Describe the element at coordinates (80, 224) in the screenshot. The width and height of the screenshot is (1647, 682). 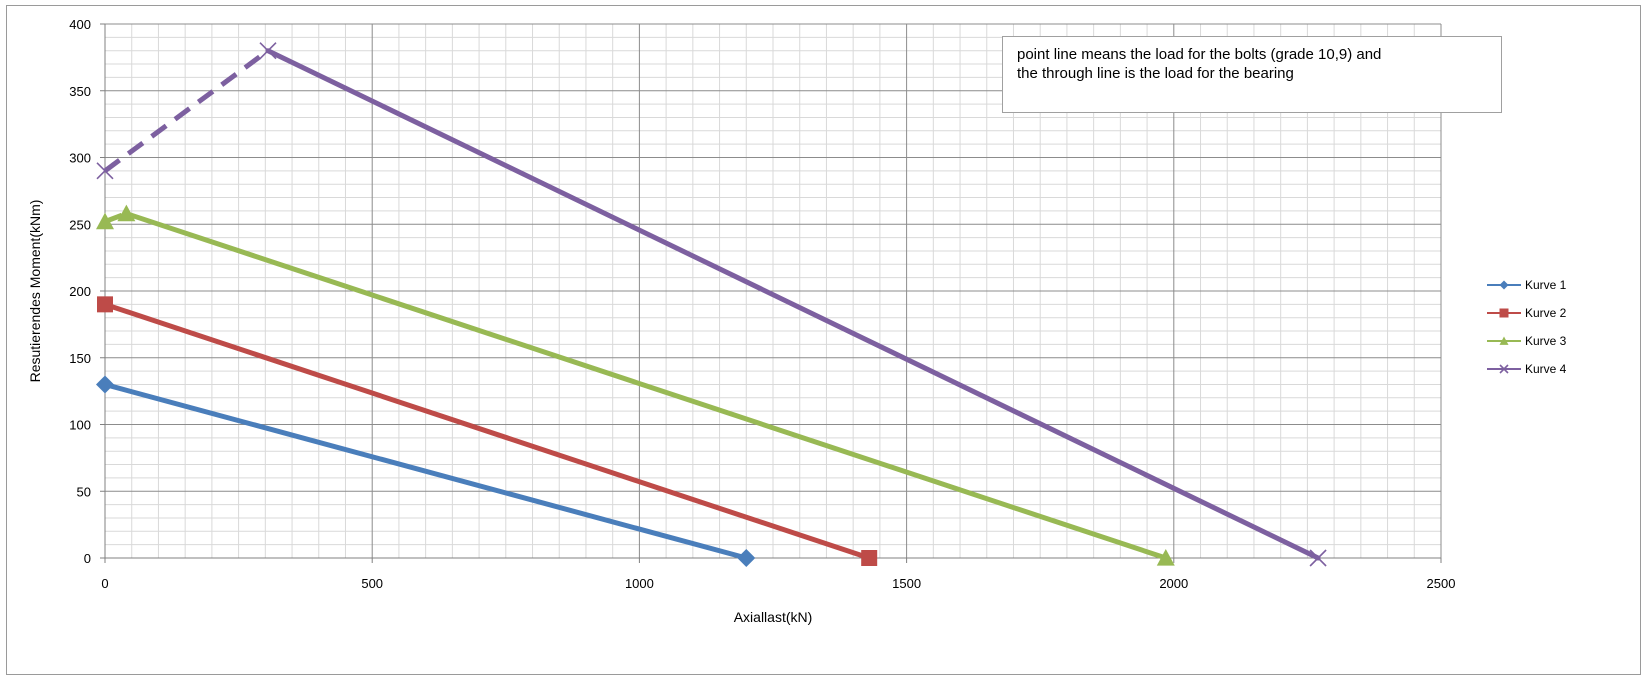
I see `y-tick-label: 250` at that location.